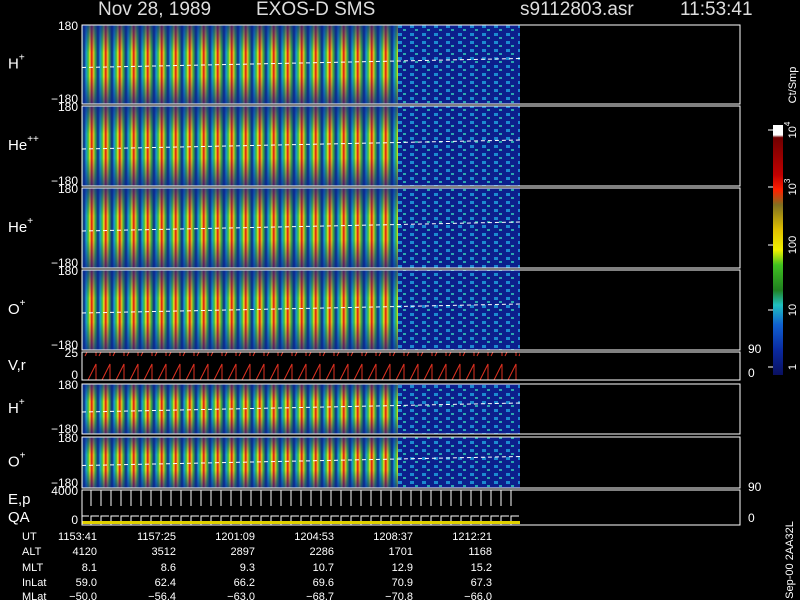  I want to click on cell: −68.7, so click(320, 595).